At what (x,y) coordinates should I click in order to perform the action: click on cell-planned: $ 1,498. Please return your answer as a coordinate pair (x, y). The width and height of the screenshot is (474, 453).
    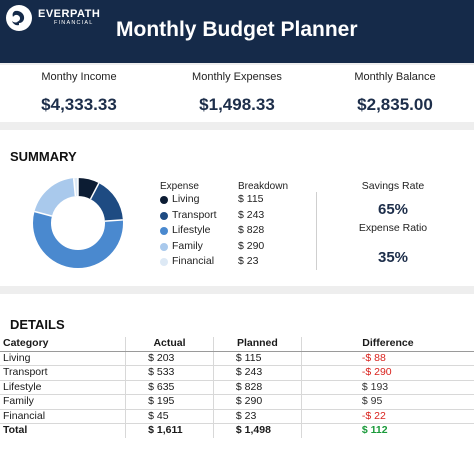
    Looking at the image, I should click on (257, 430).